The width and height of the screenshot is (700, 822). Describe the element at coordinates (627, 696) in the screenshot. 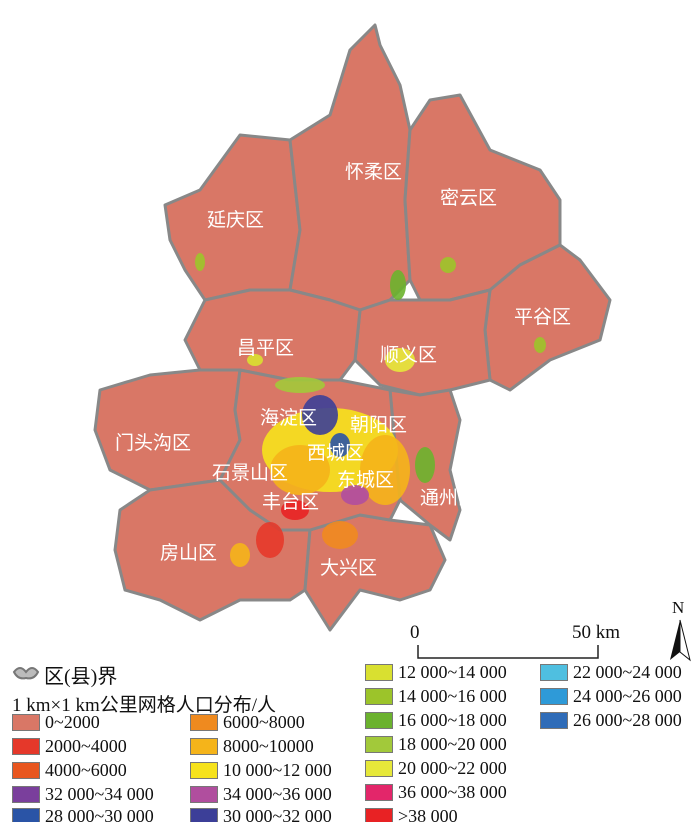

I see `legend-label: 24 000~26 000` at that location.